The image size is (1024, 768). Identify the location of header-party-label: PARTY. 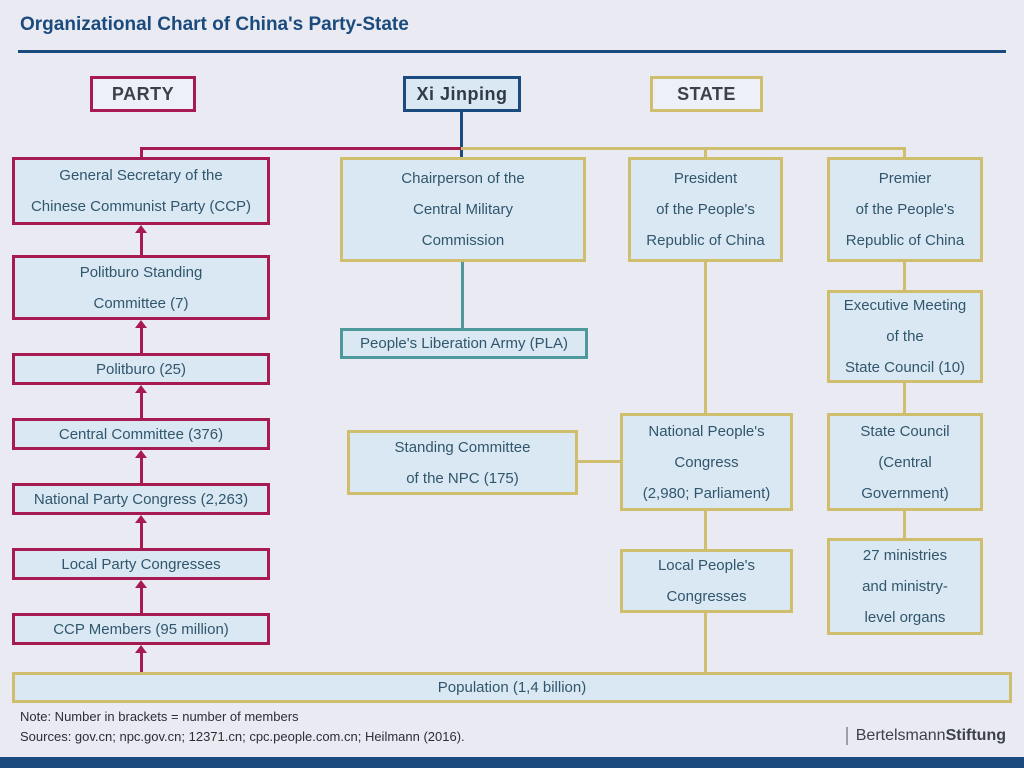
(143, 94).